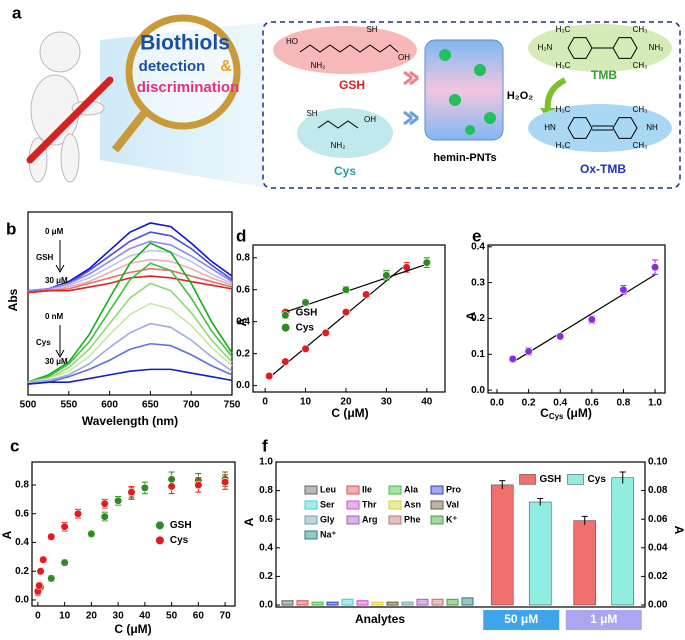 Image resolution: width=685 pixels, height=640 pixels. Describe the element at coordinates (305, 327) in the screenshot. I see `legend-label: Cys` at that location.